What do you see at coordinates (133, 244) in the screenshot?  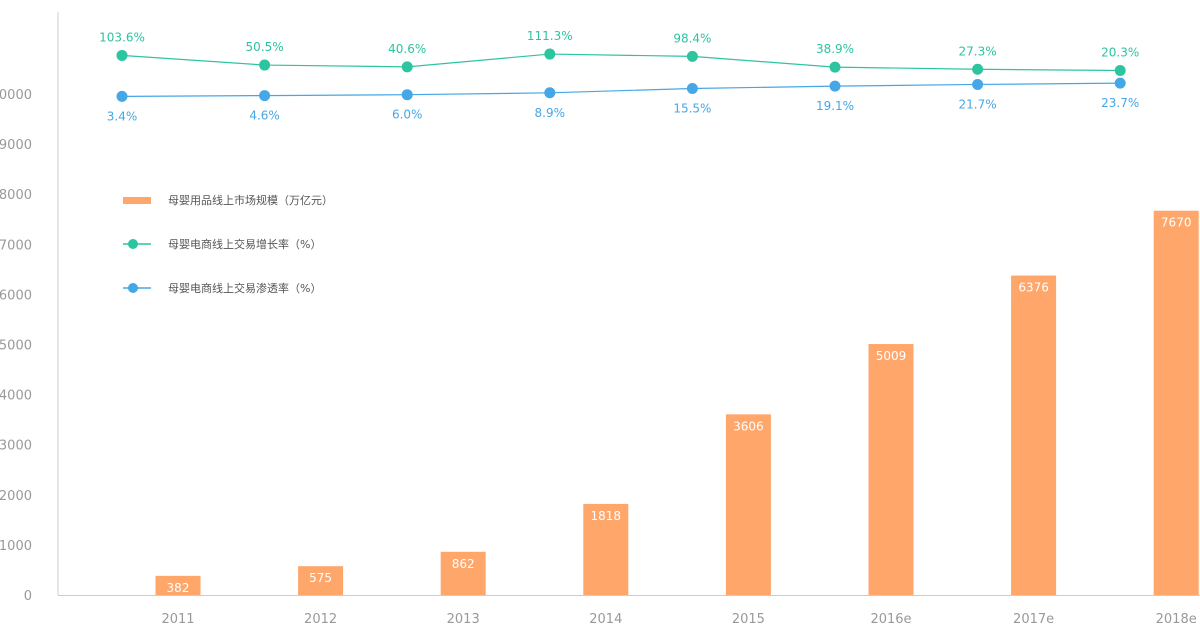 I see `legend-growth-marker` at bounding box center [133, 244].